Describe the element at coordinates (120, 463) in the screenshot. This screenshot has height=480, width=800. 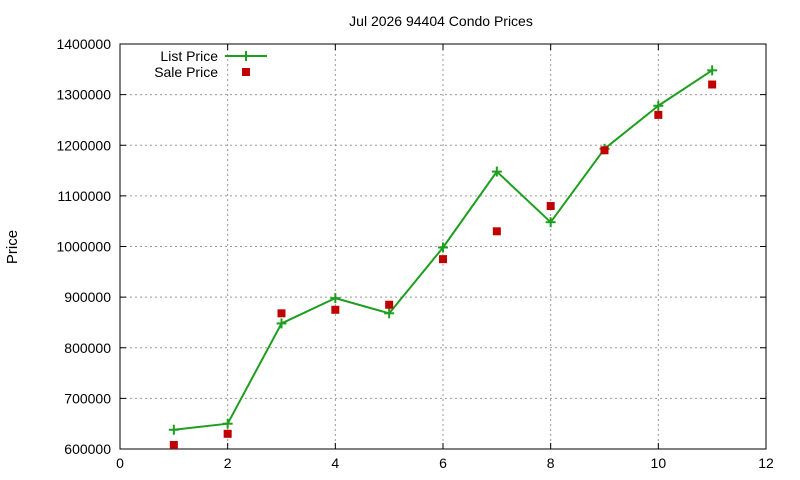
I see `x-tick-label: 0` at that location.